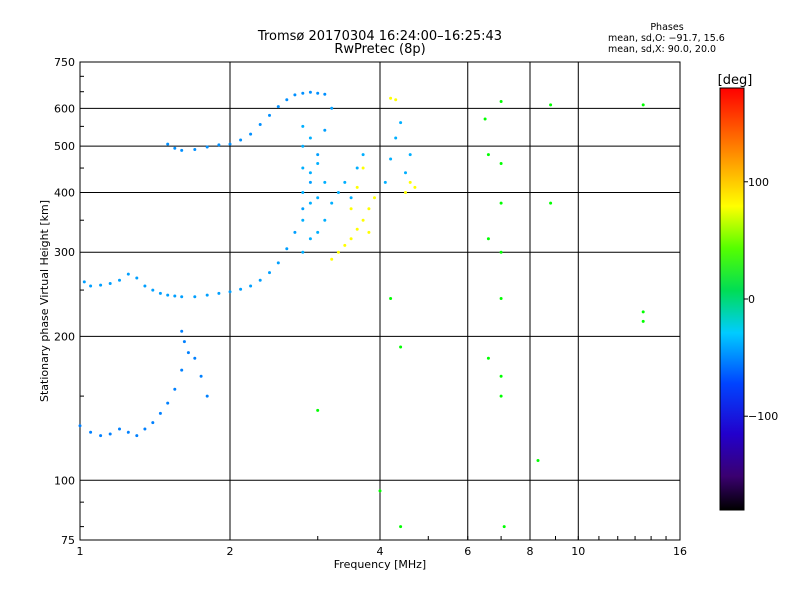 The image size is (800, 600). Describe the element at coordinates (64, 336) in the screenshot. I see `y-tick-label: 200` at that location.